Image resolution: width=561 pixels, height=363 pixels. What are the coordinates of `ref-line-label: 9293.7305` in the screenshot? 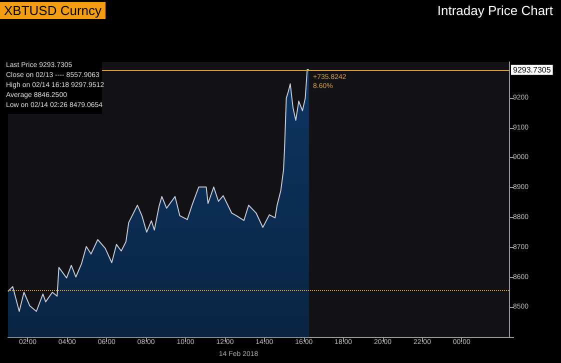 It's located at (532, 69).